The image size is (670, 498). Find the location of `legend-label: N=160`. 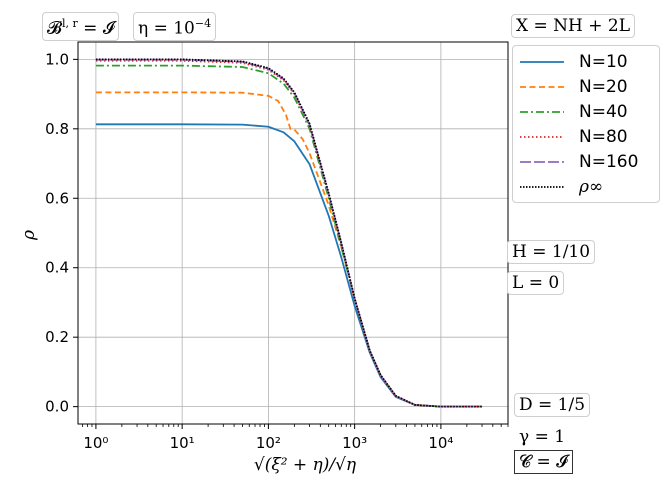

legend-label: N=160 is located at coordinates (609, 161).